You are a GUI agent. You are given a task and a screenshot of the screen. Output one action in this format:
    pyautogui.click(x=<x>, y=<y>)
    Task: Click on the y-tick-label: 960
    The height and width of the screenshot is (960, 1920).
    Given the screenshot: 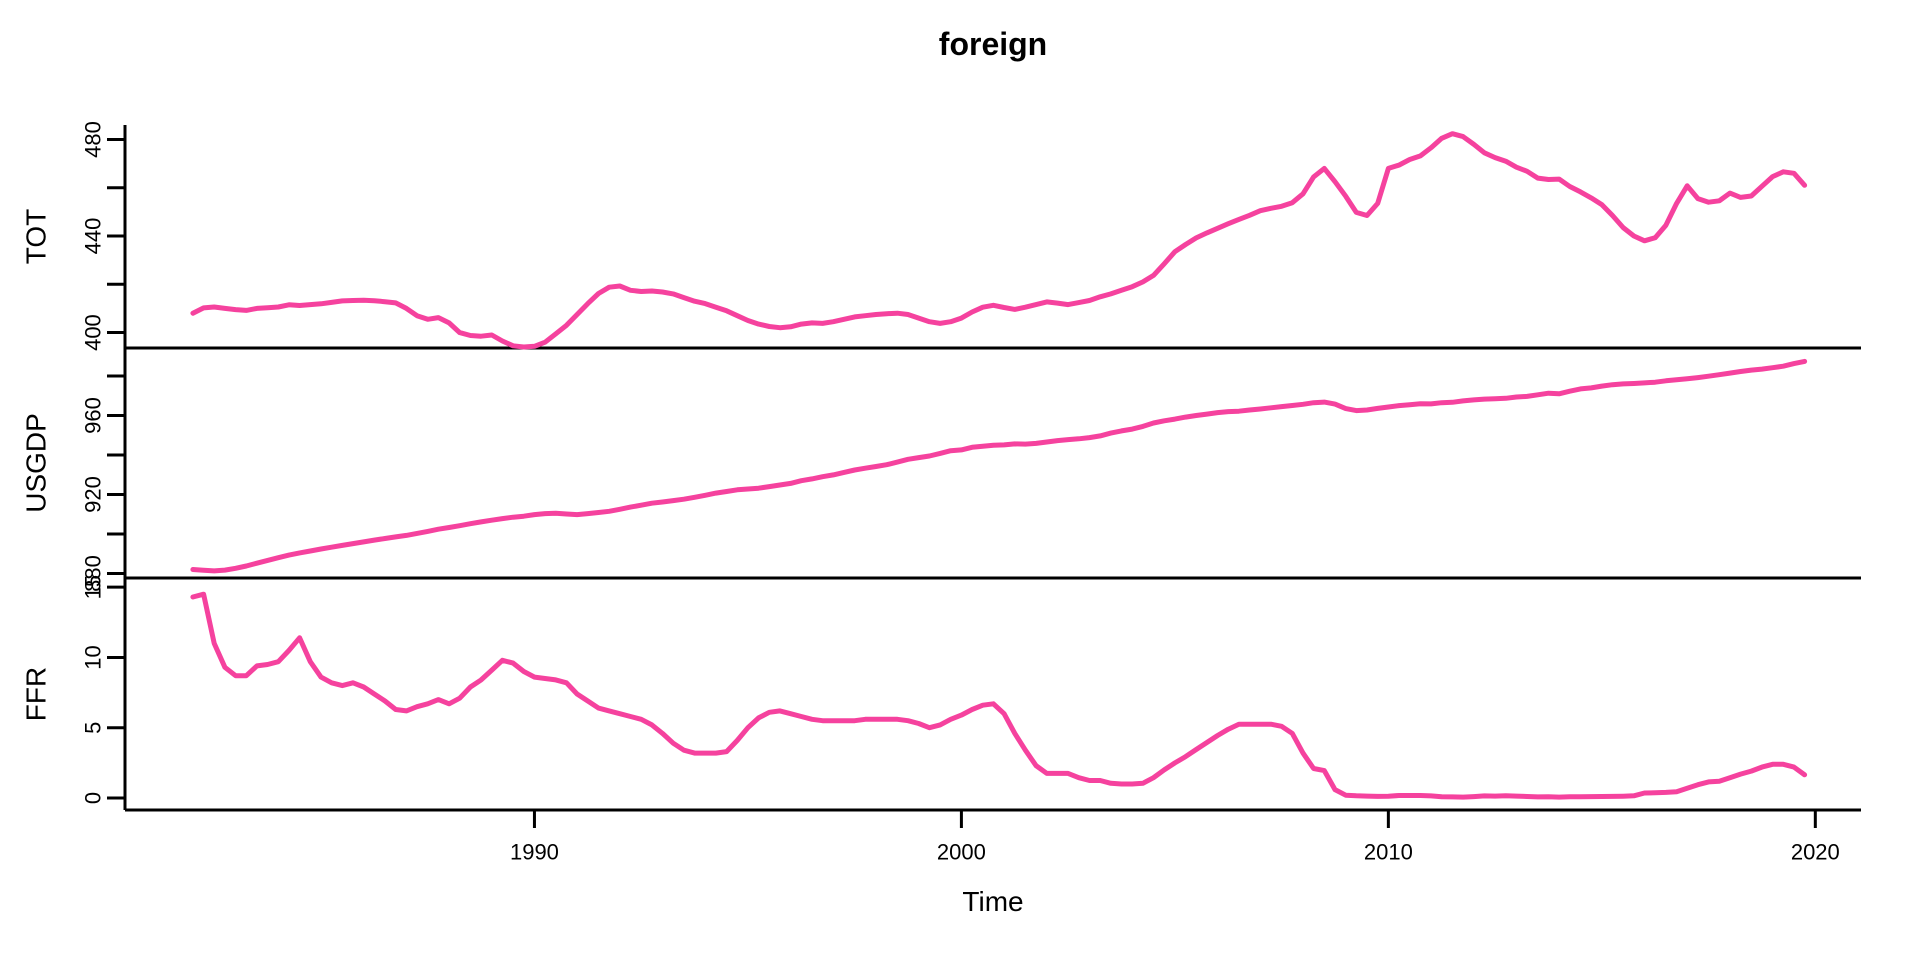 What is the action you would take?
    pyautogui.click(x=93, y=415)
    